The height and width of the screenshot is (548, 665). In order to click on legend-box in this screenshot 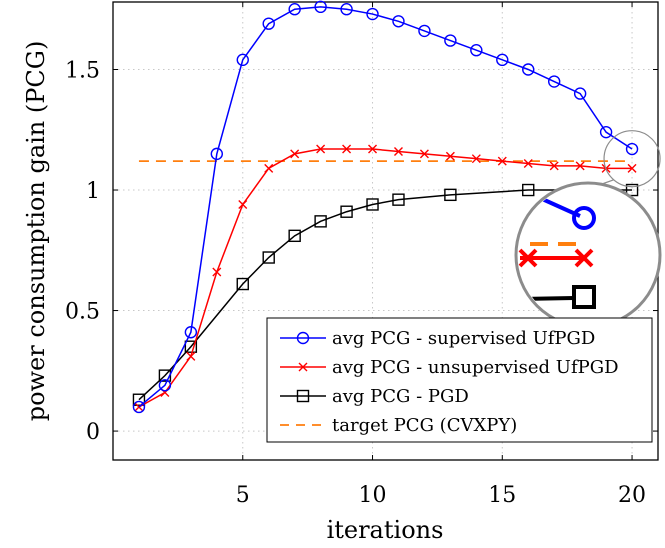, I will do `click(459, 380)`.